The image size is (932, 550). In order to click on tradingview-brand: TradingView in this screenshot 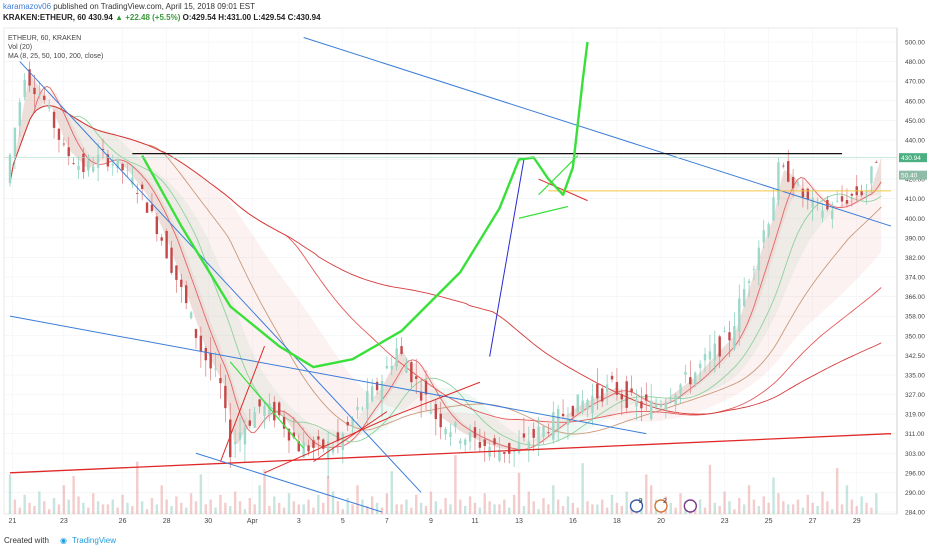, I will do `click(94, 540)`.